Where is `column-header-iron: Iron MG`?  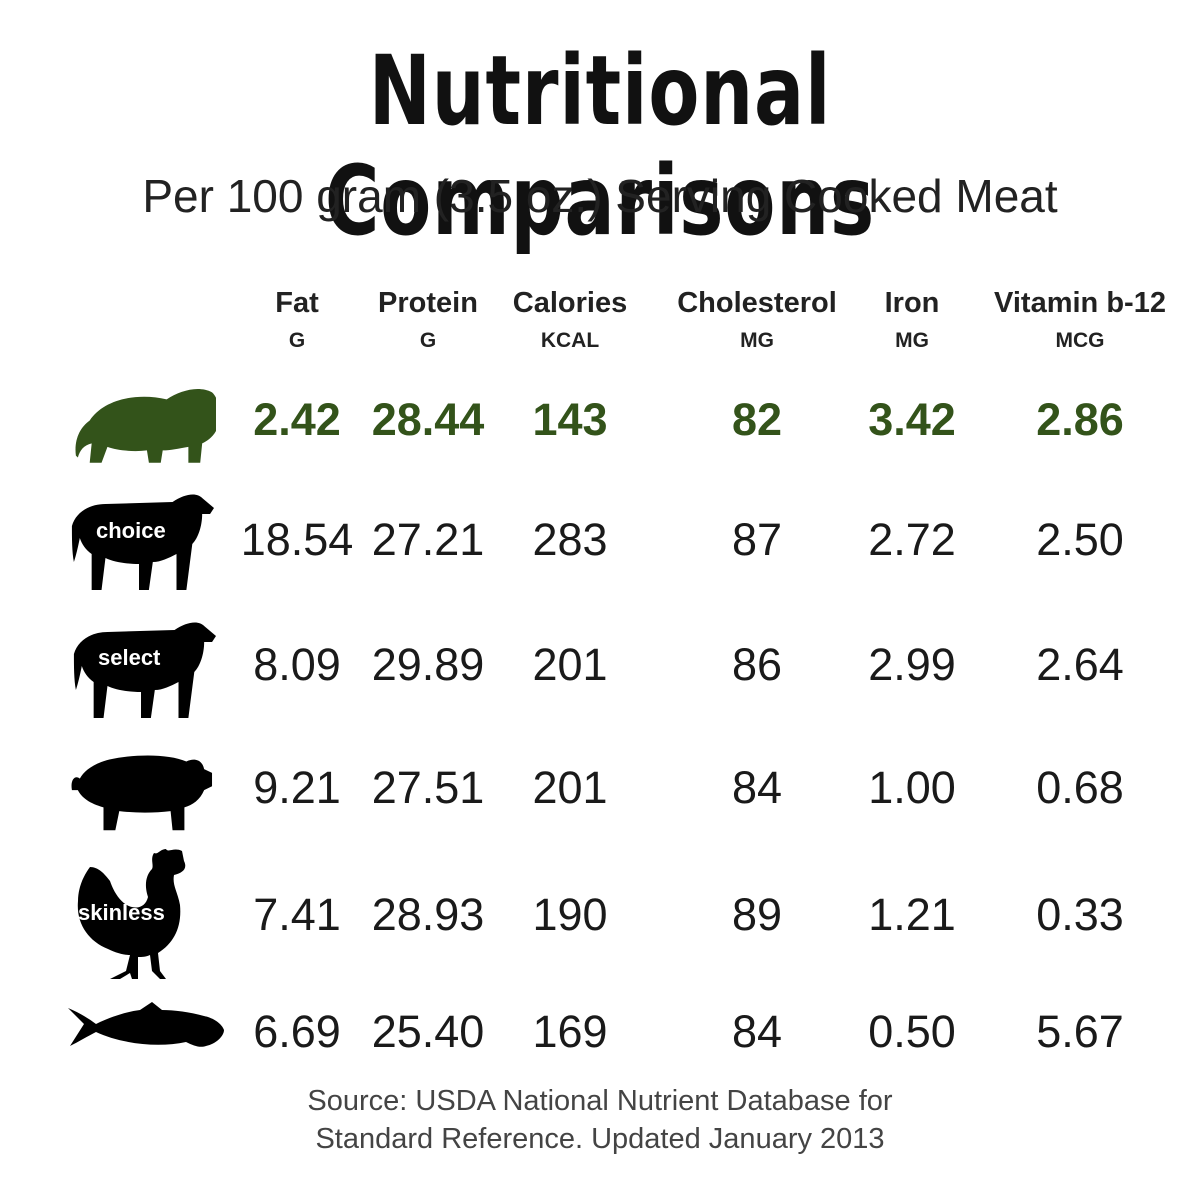 column-header-iron: Iron MG is located at coordinates (912, 321).